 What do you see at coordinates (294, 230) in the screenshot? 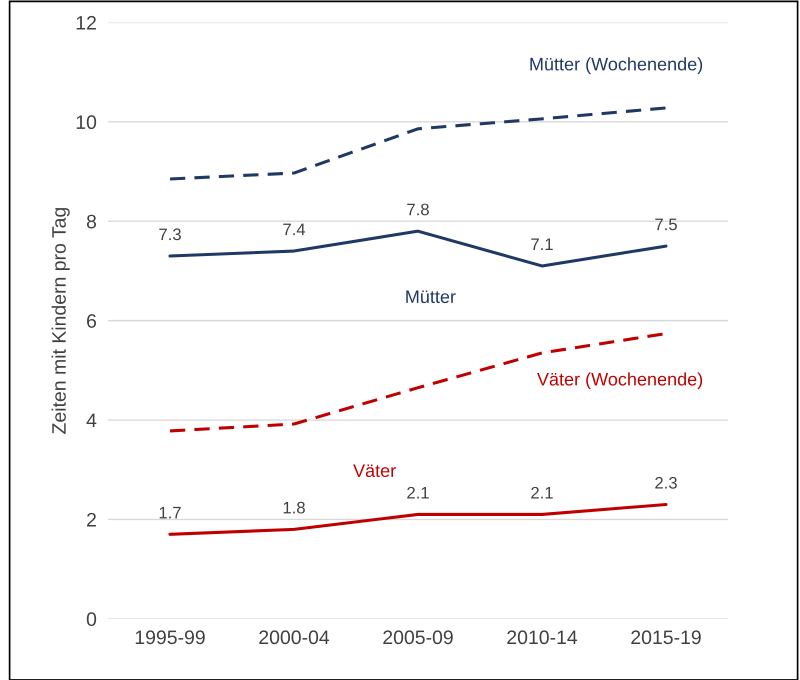
I see `data-label: 7.4` at bounding box center [294, 230].